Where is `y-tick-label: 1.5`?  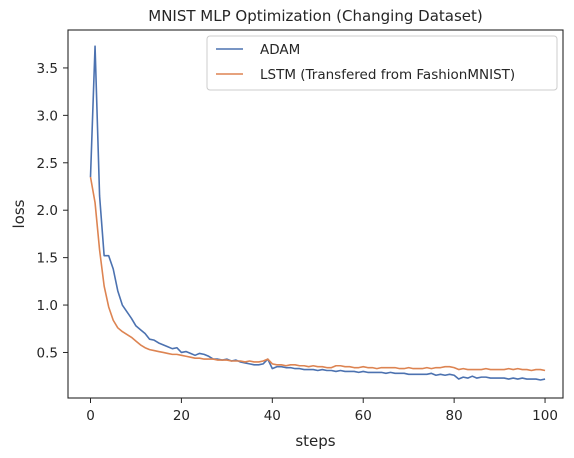
y-tick-label: 1.5 is located at coordinates (47, 259).